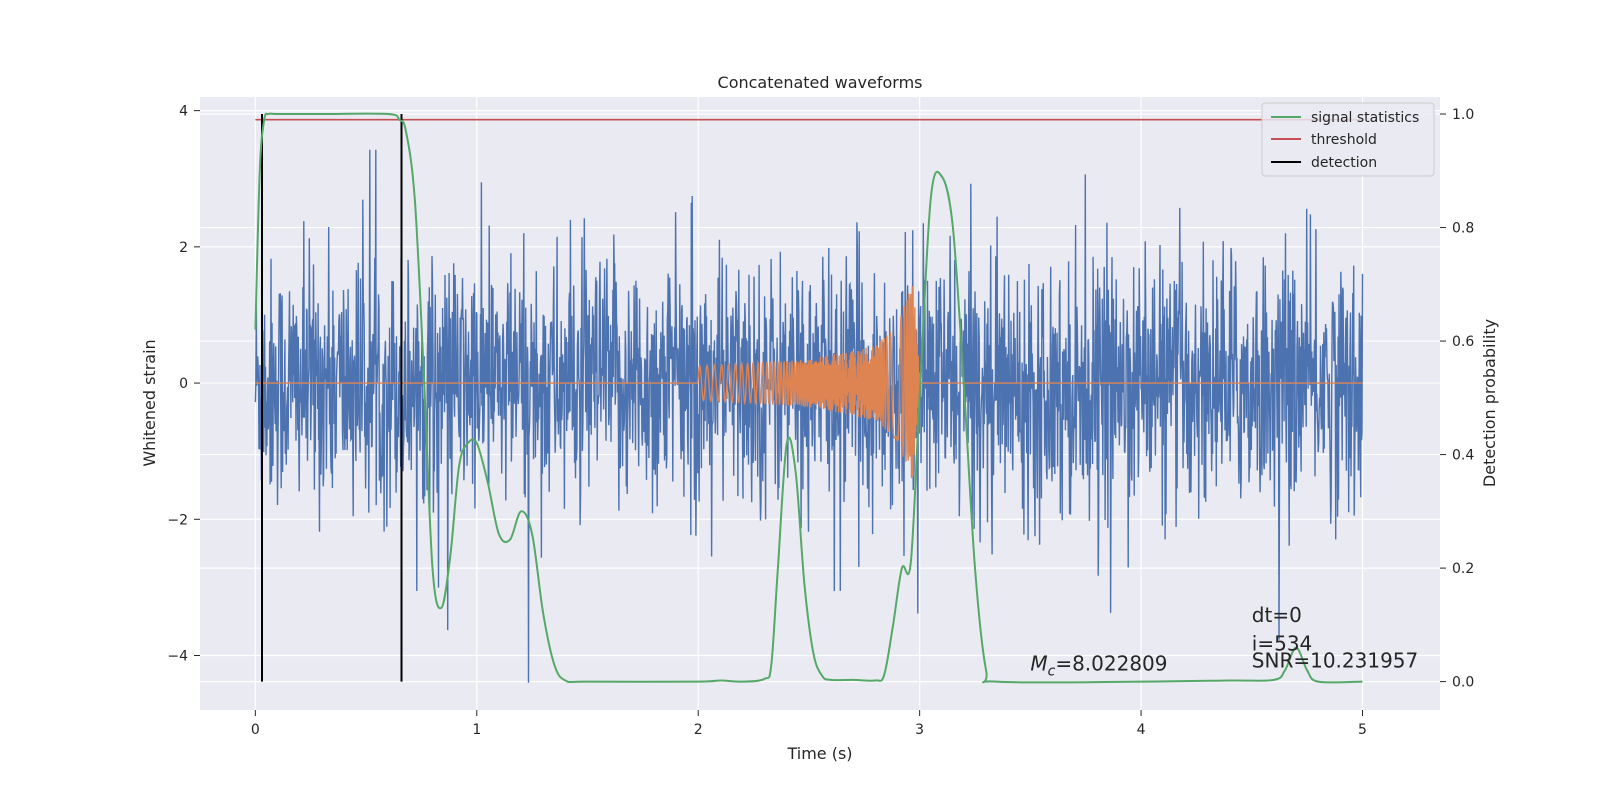  What do you see at coordinates (149, 402) in the screenshot?
I see `y-axis-label: Whitened strain` at bounding box center [149, 402].